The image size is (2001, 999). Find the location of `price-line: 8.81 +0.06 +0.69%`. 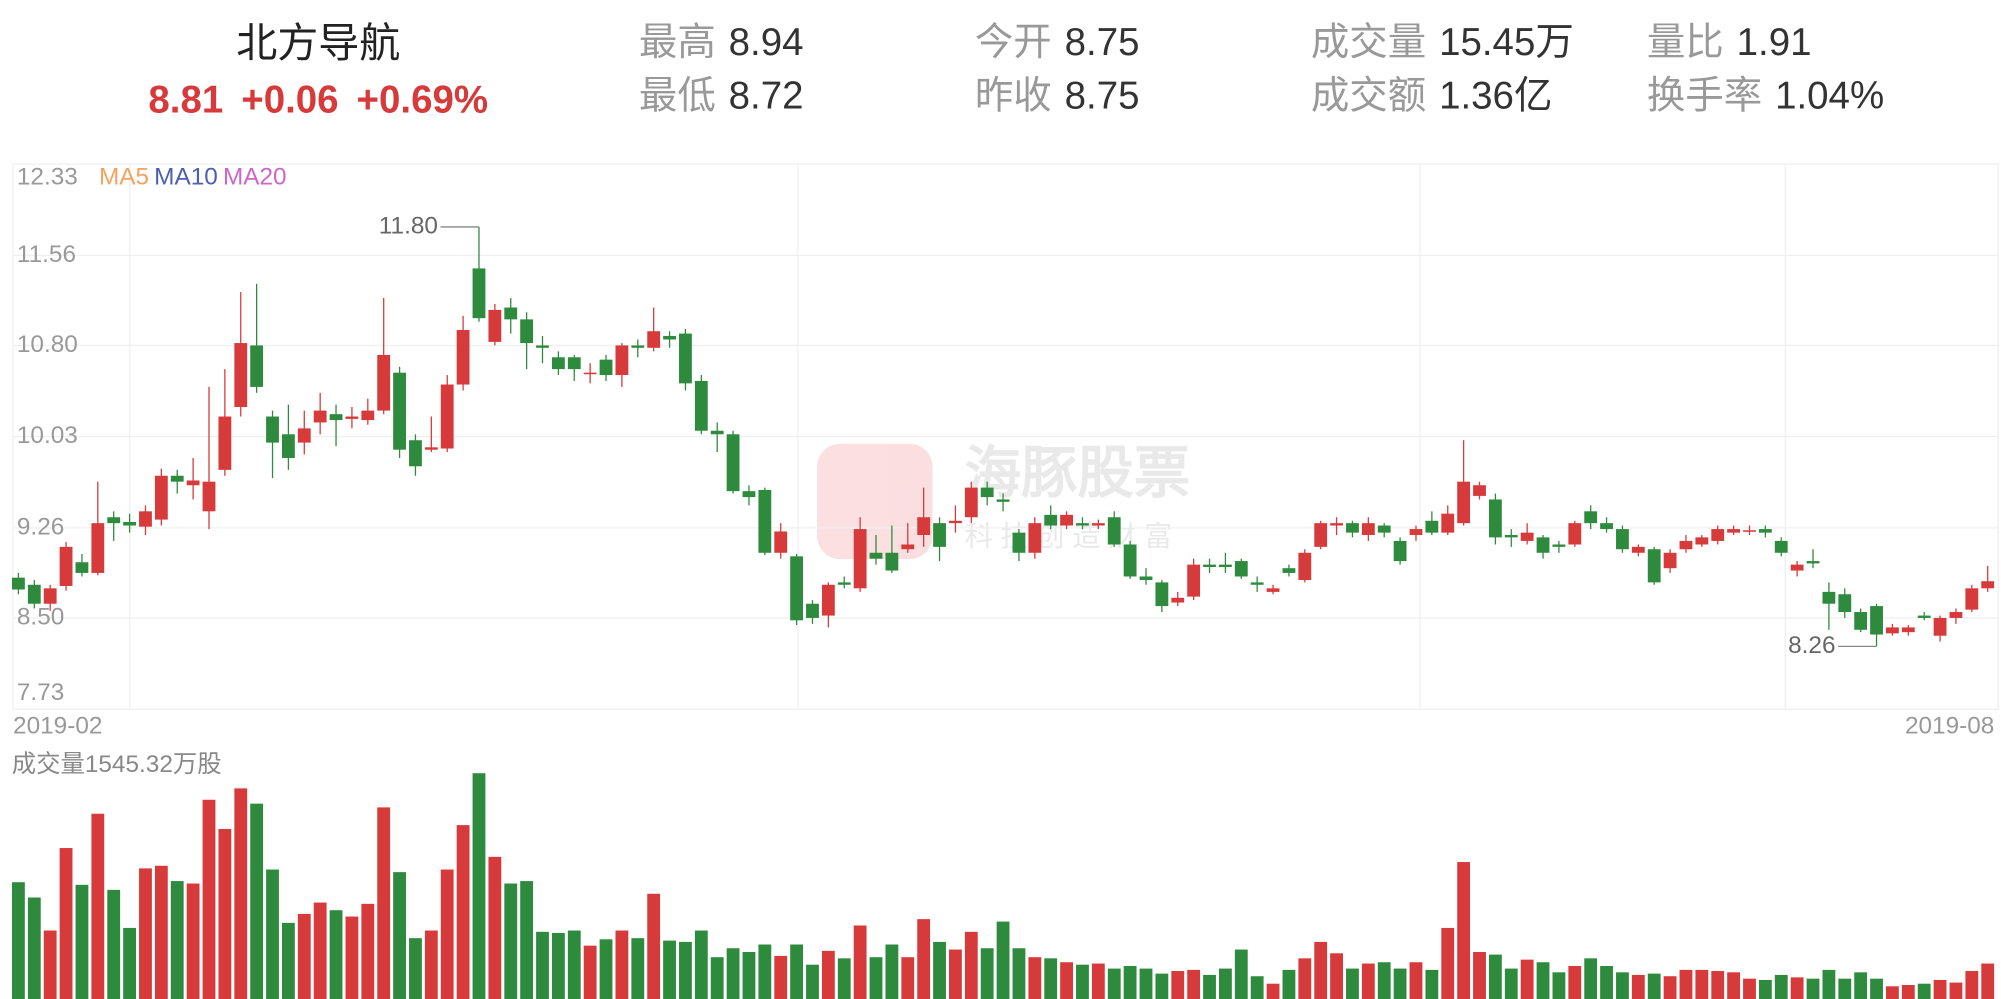

price-line: 8.81 +0.06 +0.69% is located at coordinates (318, 100).